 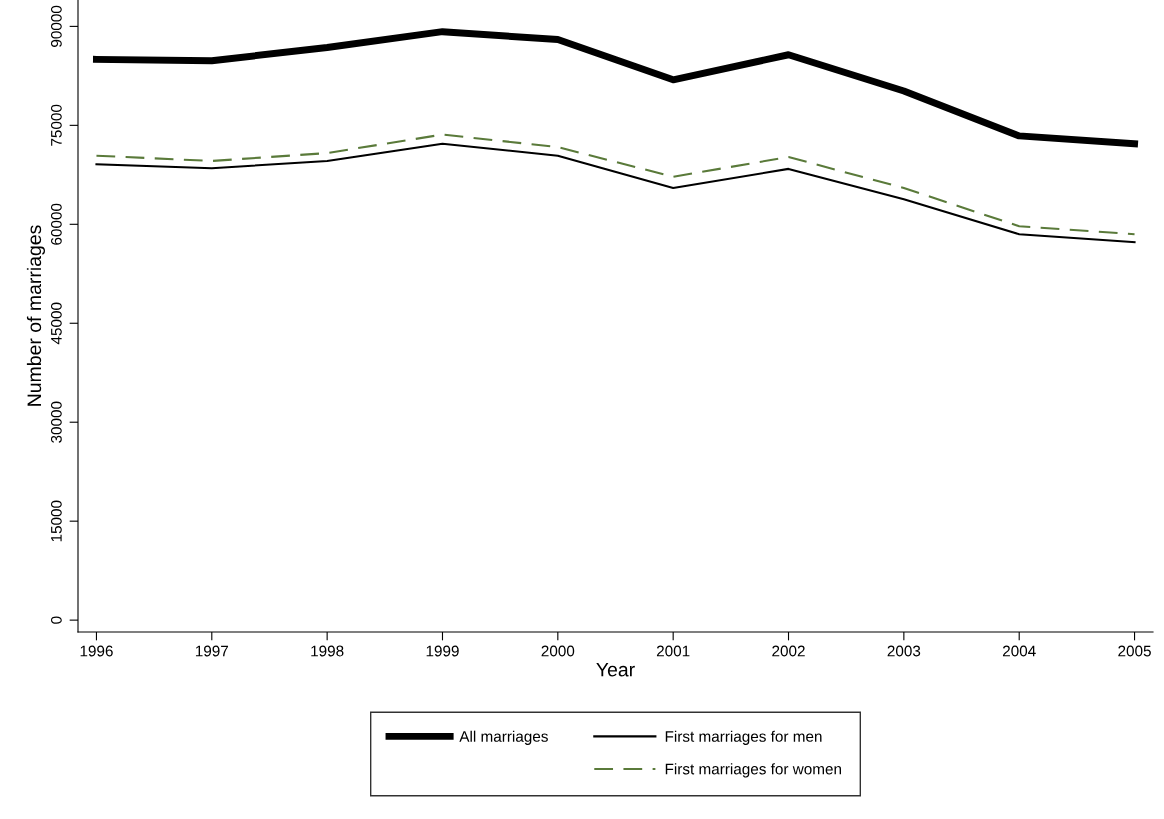 What do you see at coordinates (743, 737) in the screenshot?
I see `legend-label: First marriages for men` at bounding box center [743, 737].